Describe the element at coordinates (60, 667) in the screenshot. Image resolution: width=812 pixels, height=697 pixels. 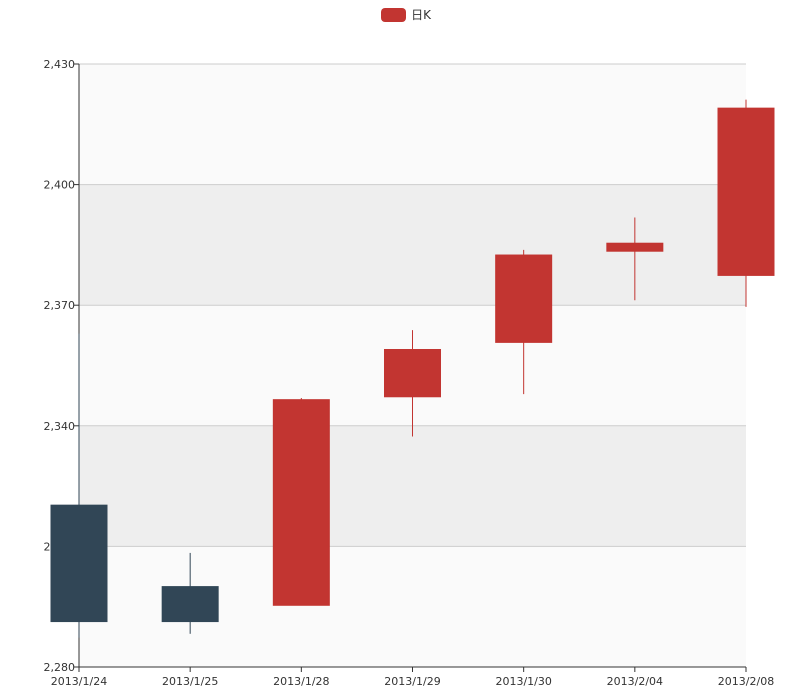
I see `y-tick-label: 2,280` at that location.